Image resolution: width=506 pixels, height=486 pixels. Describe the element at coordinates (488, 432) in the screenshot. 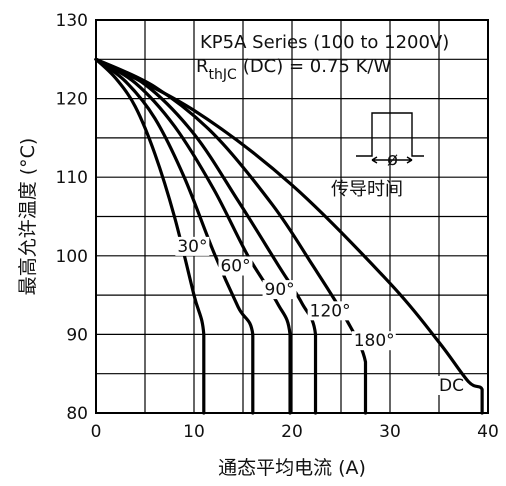

I see `x-tick-label: 40` at that location.